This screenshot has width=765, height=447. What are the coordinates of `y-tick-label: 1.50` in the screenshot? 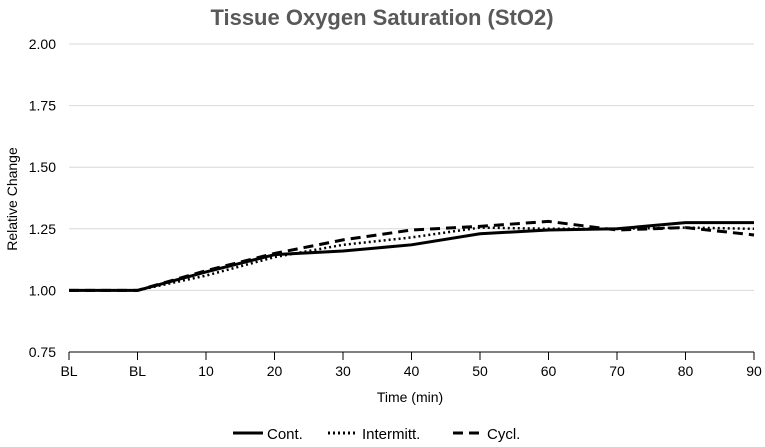 It's located at (42, 167).